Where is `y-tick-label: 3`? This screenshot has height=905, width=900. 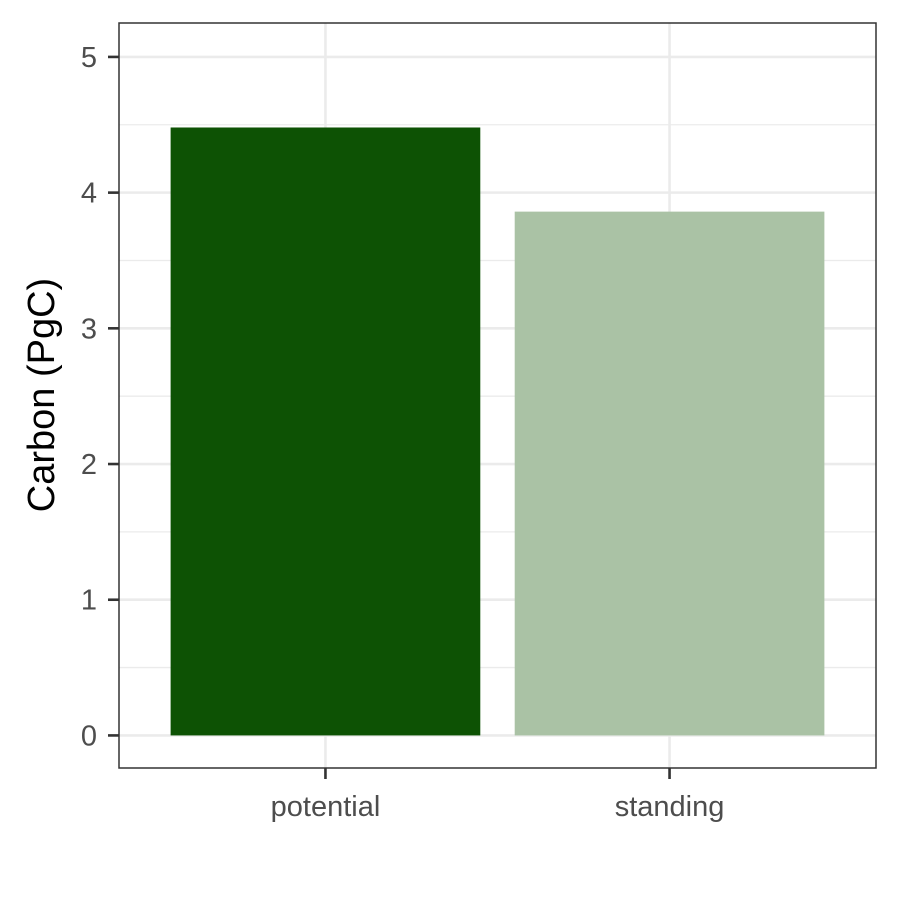
y-tick-label: 3 is located at coordinates (89, 329).